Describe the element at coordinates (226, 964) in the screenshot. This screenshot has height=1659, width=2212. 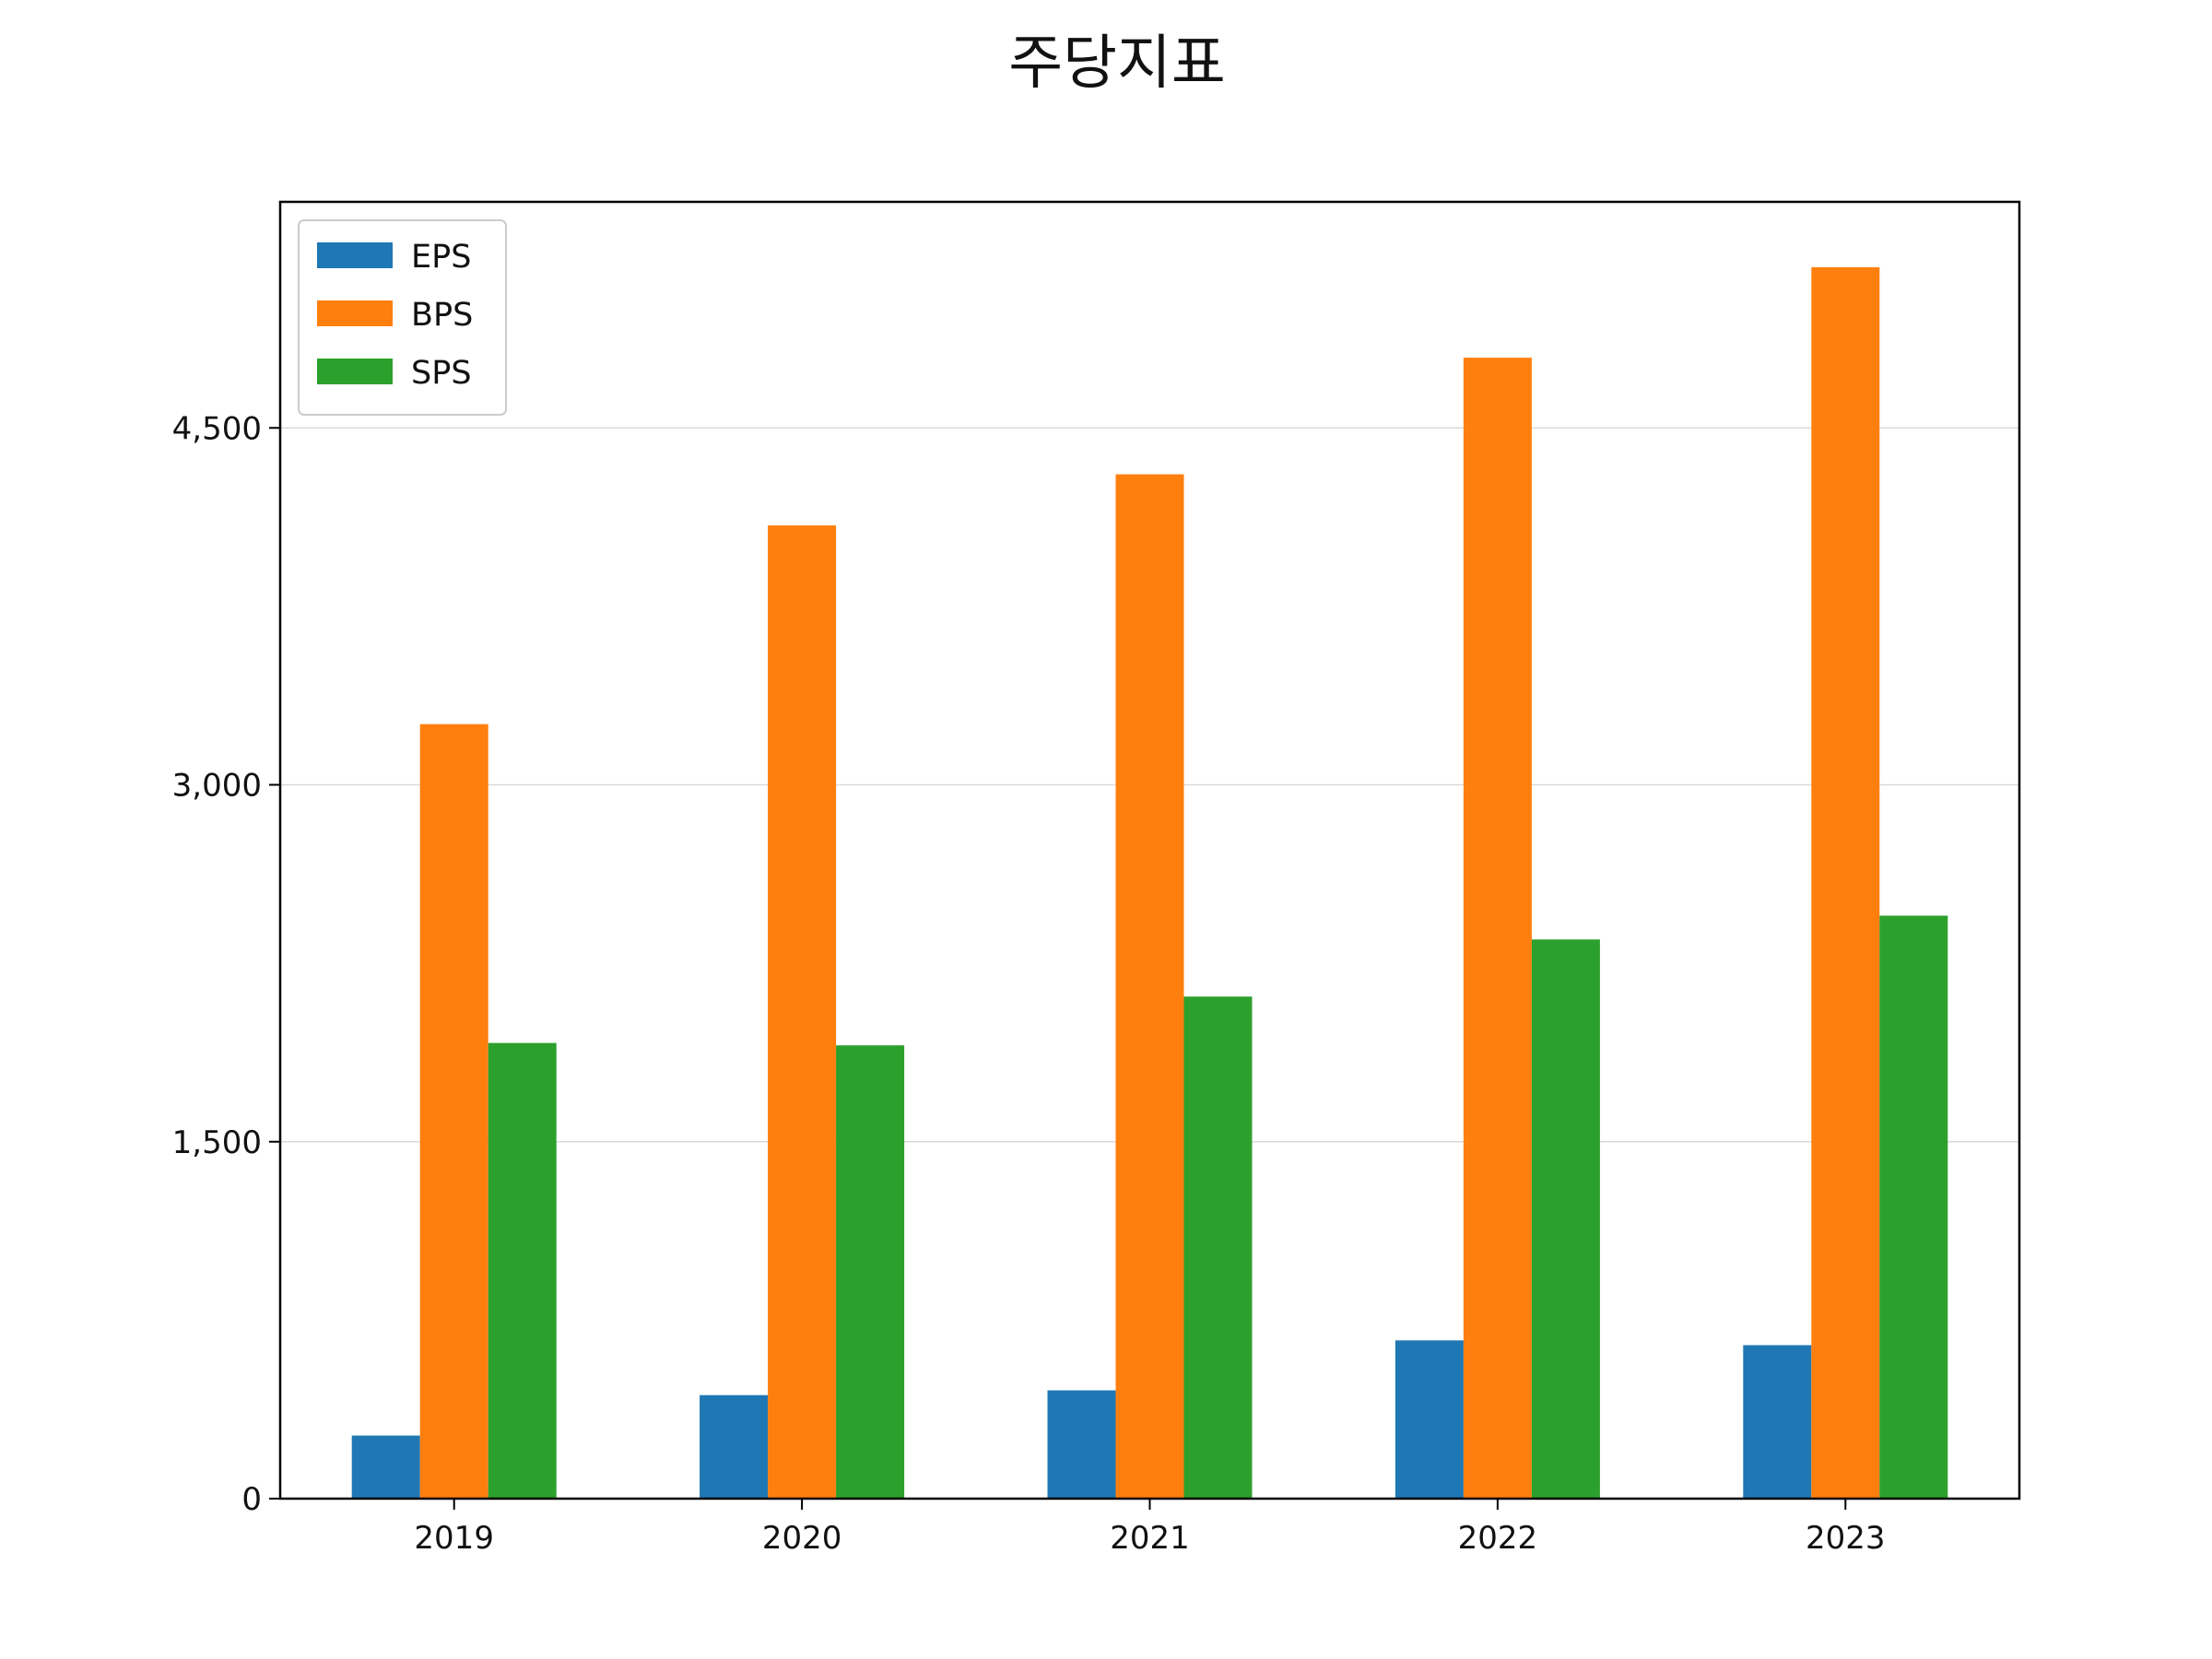
I see `y-axis: 0 1,500 3,000 4,500` at that location.